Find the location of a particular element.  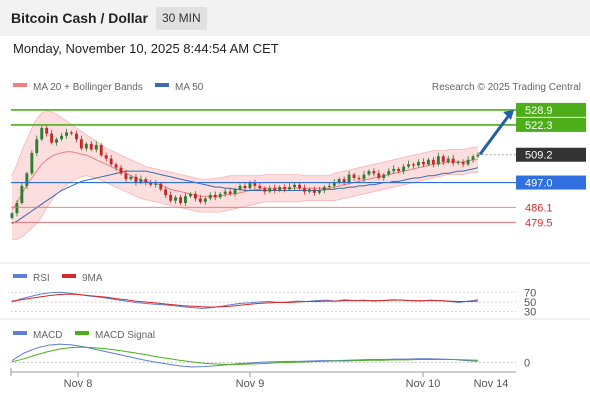

ma20-line is located at coordinates (244, 181).